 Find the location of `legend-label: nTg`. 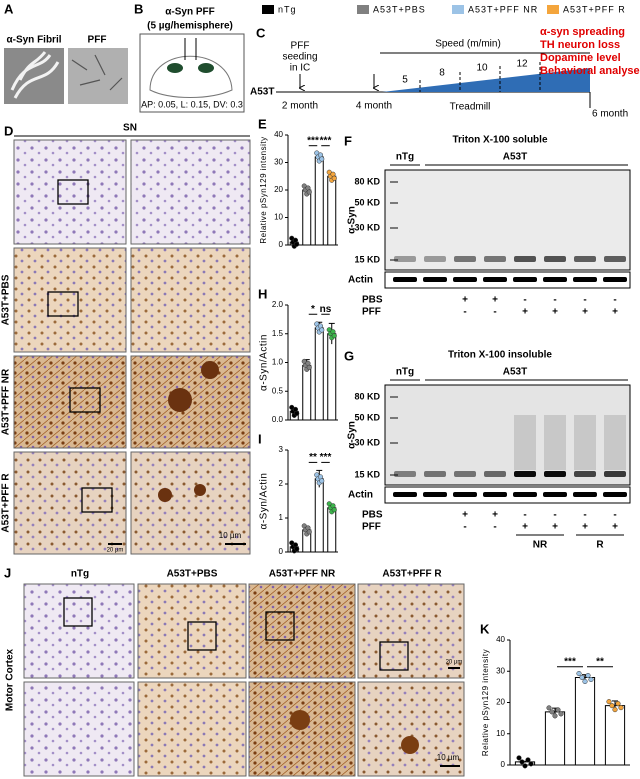

legend-label: nTg is located at coordinates (287, 9).